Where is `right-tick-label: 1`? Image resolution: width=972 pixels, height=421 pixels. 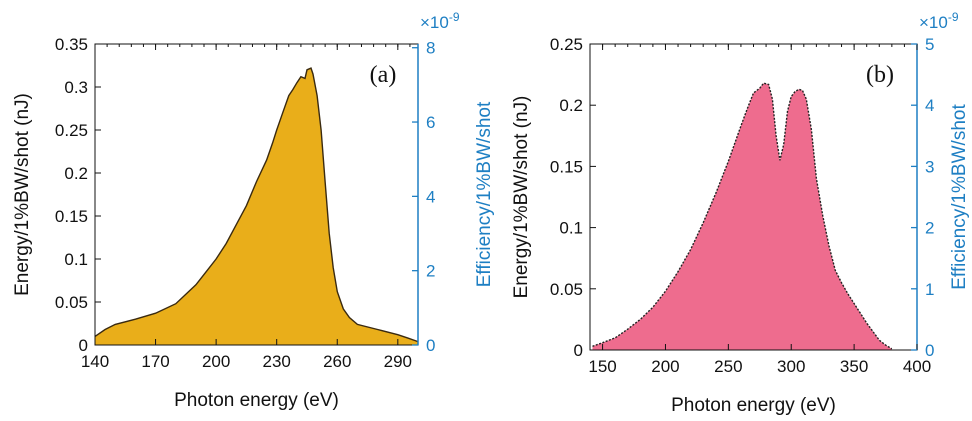 right-tick-label: 1 is located at coordinates (929, 289).